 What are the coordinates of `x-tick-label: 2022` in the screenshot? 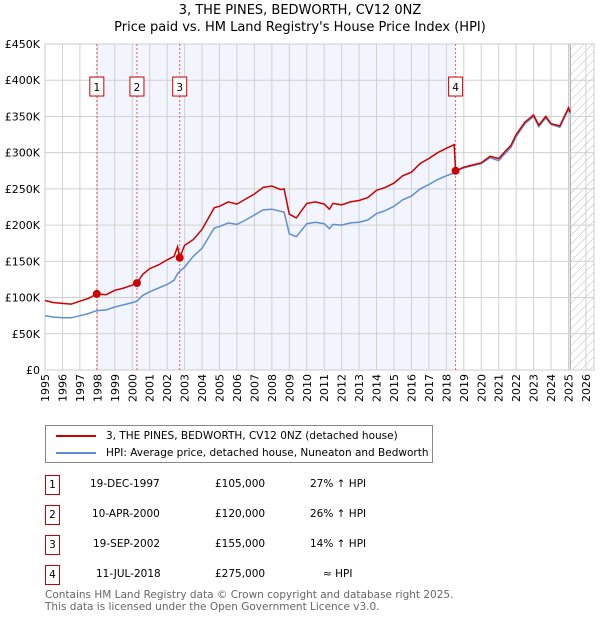 It's located at (516, 388).